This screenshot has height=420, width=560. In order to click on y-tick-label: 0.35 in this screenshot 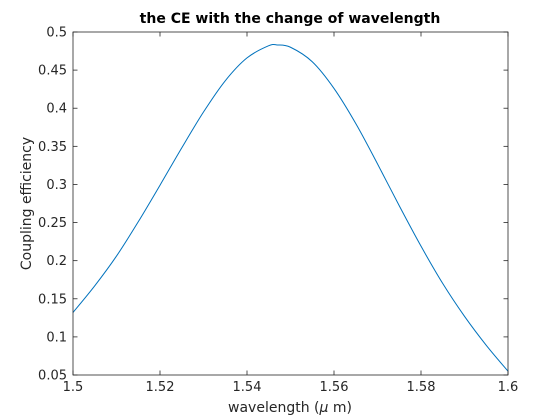, I will do `click(52, 147)`.